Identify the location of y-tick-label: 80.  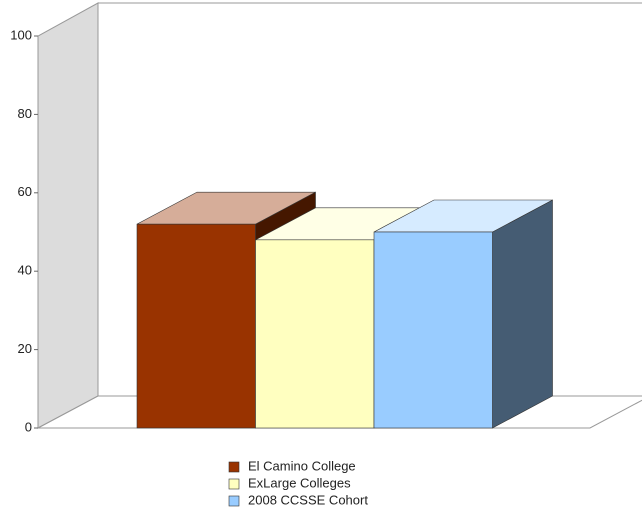
(25, 113).